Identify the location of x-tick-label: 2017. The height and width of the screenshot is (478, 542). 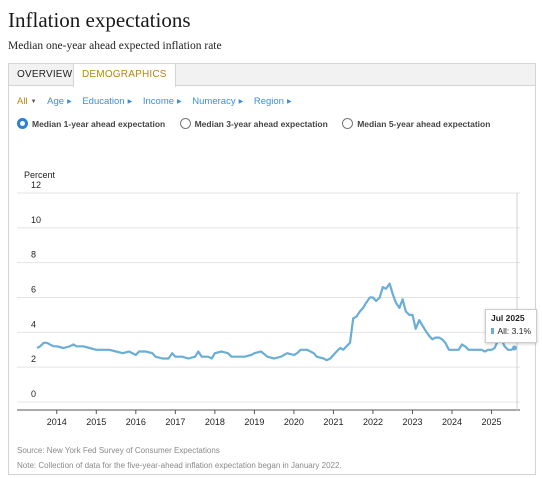
(175, 422).